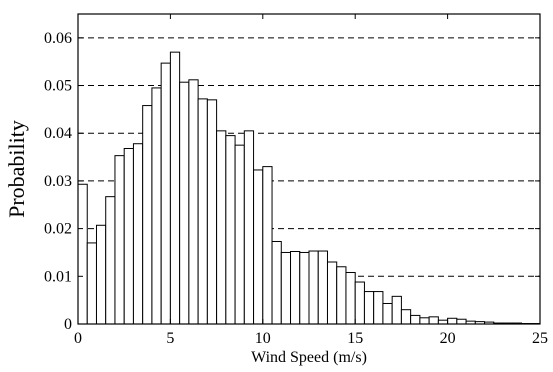 This screenshot has width=553, height=372. I want to click on x-tick-label: 20, so click(448, 338).